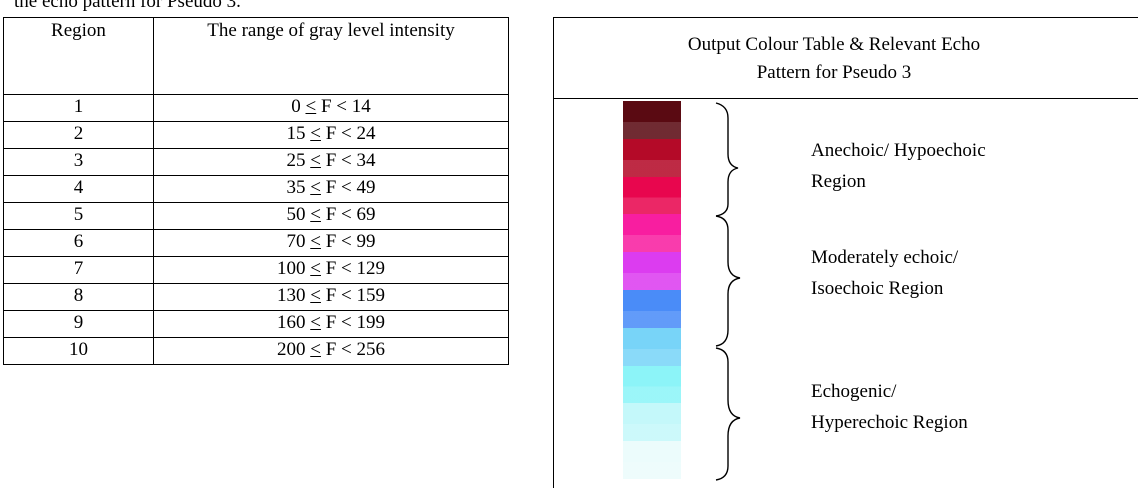 The image size is (1138, 488). Describe the element at coordinates (854, 391) in the screenshot. I see `label-hyperechoic-line1: Echogenic/` at that location.